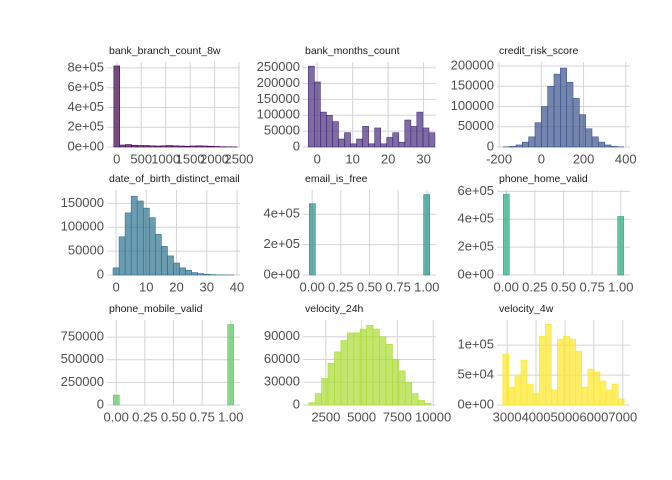 The image size is (672, 480). What do you see at coordinates (281, 243) in the screenshot?
I see `y-tick-label: 2e+05` at bounding box center [281, 243].